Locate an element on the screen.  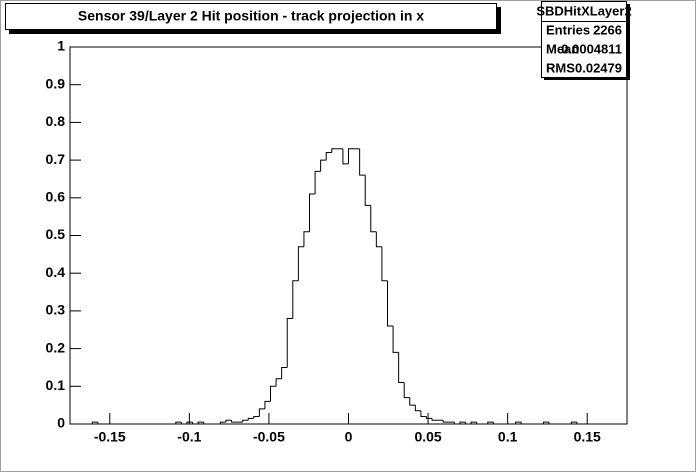
stats-label: RMS is located at coordinates (560, 67).